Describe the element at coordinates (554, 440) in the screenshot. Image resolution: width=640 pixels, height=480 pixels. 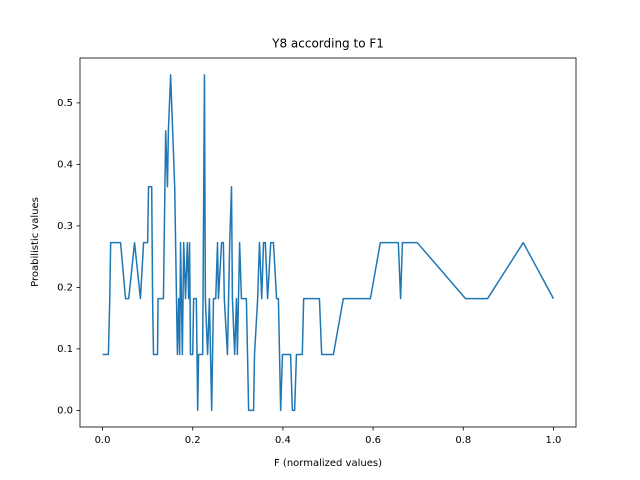
I see `x-tick-label: 1.0` at that location.